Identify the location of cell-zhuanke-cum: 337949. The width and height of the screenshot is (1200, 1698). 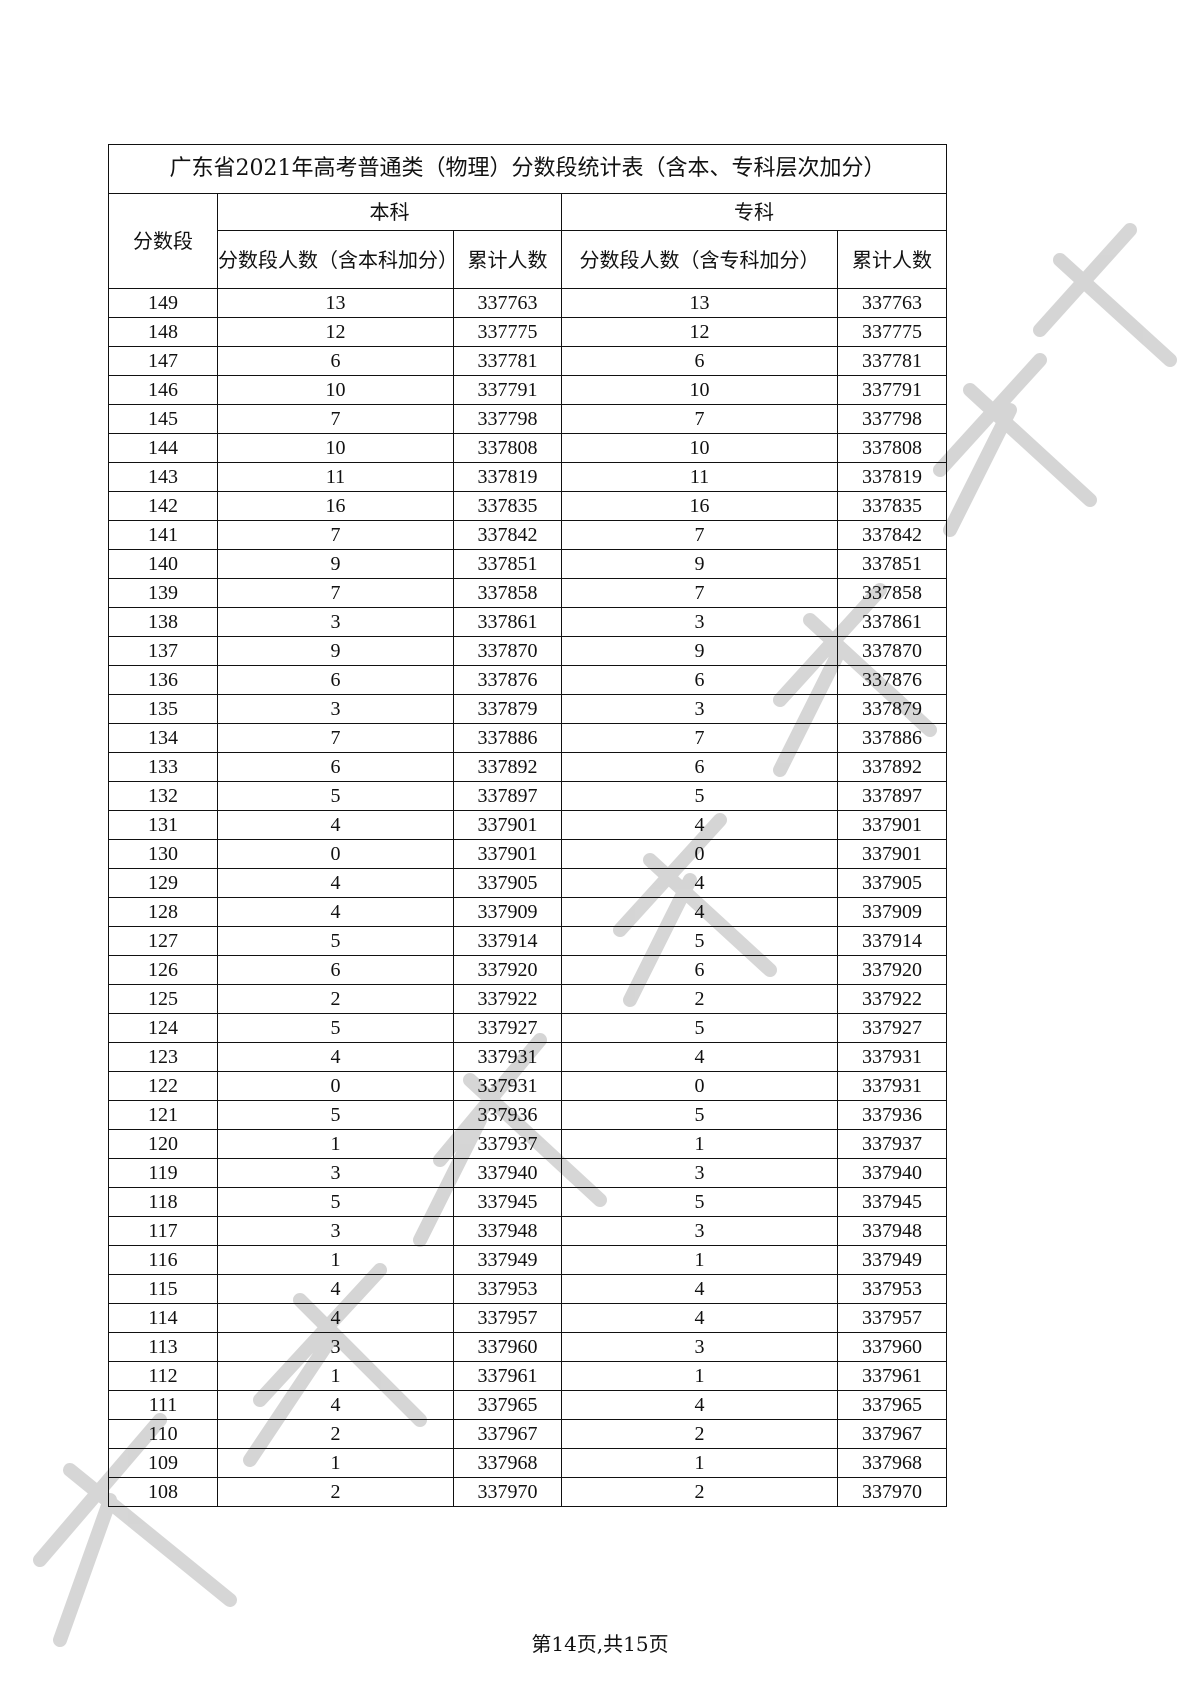
(892, 1260).